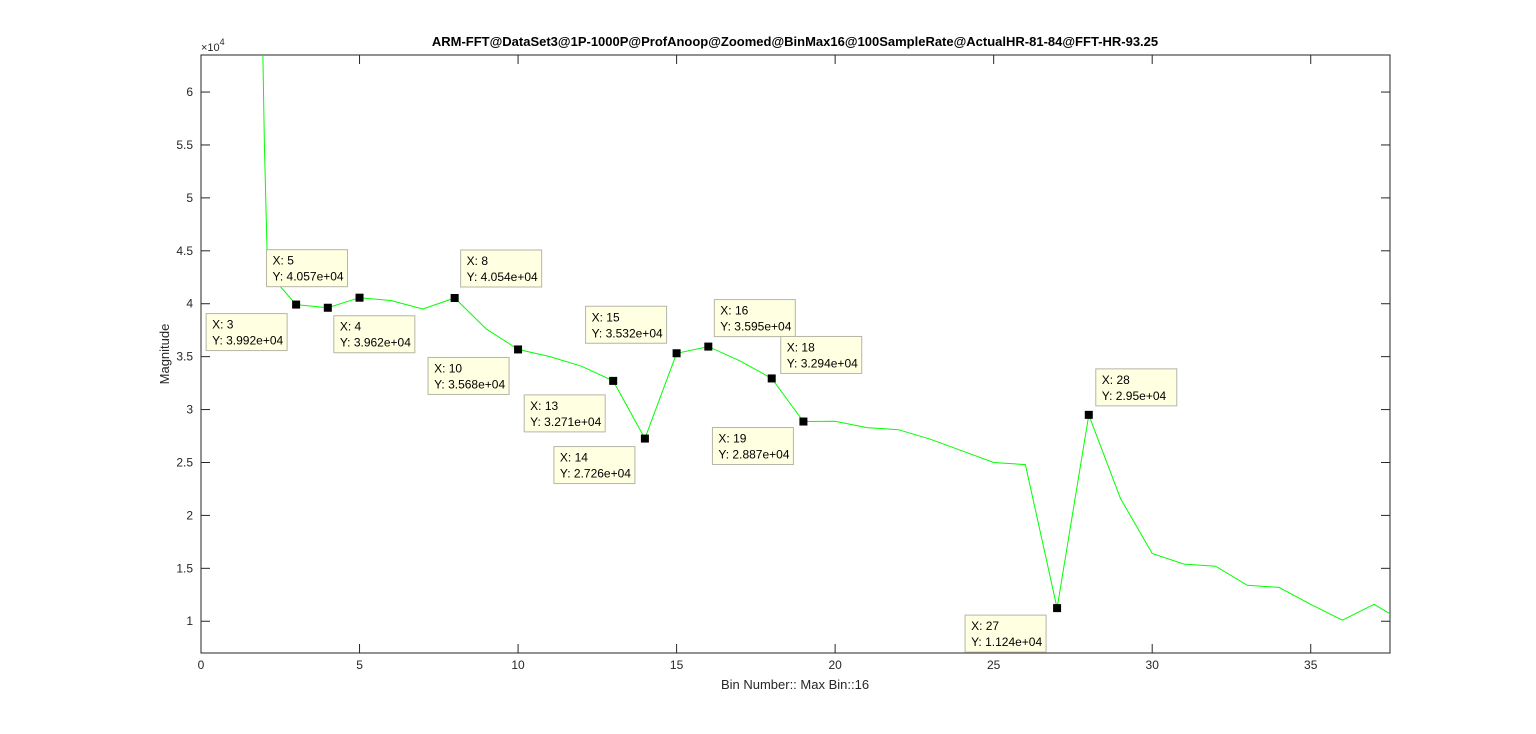  I want to click on datatip-x-text: X: 4, so click(351, 327).